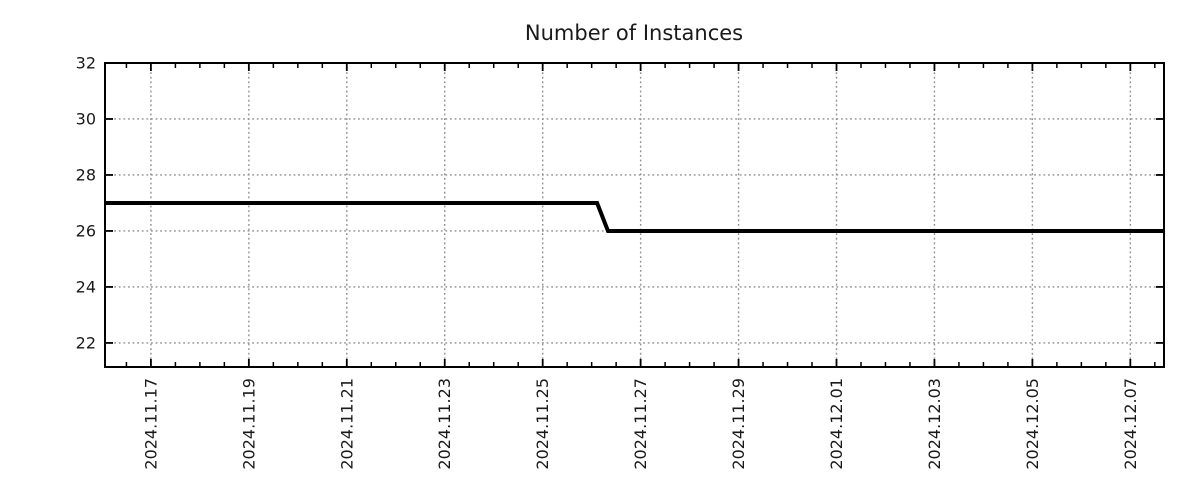 The height and width of the screenshot is (500, 1200). Describe the element at coordinates (640, 424) in the screenshot. I see `x-tick-label: 2024.11.27` at that location.